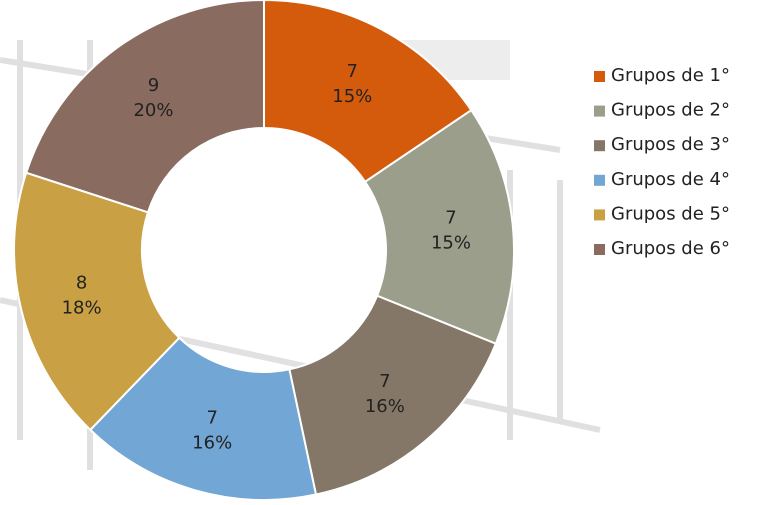  Describe the element at coordinates (670, 179) in the screenshot. I see `legend-label: Grupos de 4°` at that location.